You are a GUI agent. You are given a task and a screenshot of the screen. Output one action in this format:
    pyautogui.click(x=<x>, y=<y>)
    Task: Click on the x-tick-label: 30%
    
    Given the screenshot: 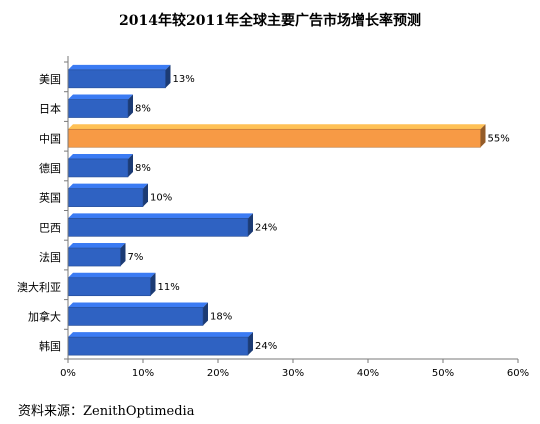 What is the action you would take?
    pyautogui.click(x=293, y=373)
    